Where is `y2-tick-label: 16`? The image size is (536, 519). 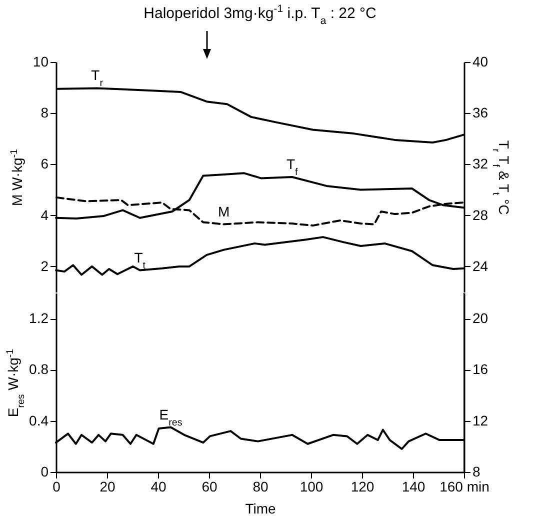 y2-tick-label: 16 is located at coordinates (480, 369).